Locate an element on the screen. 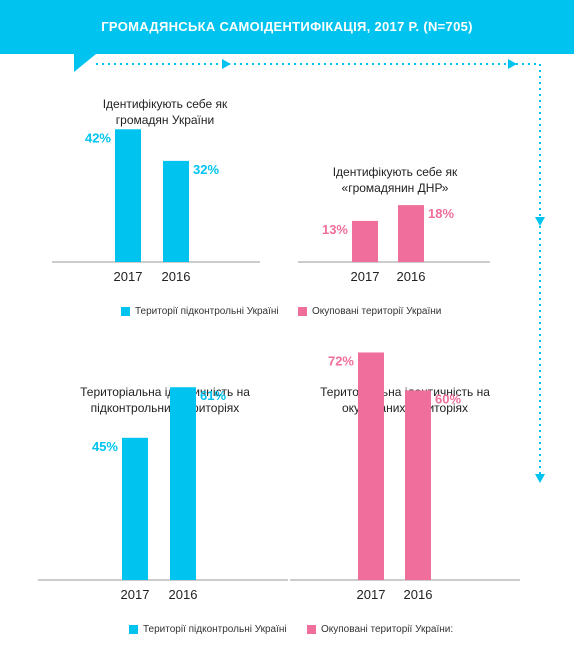 Image resolution: width=574 pixels, height=646 pixels. panel-title: Ідентифікують себе як «громадянин ДНР» is located at coordinates (395, 180).